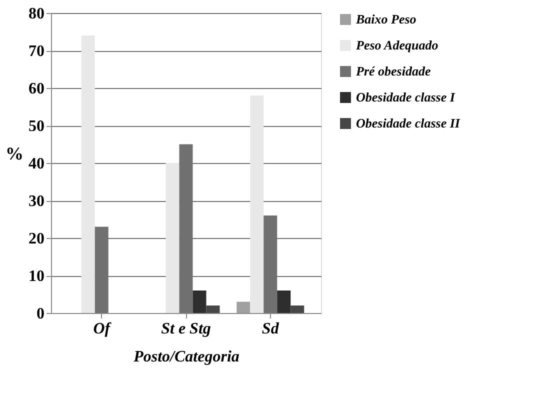  What do you see at coordinates (186, 329) in the screenshot?
I see `x-tick-label: St e Stg` at bounding box center [186, 329].